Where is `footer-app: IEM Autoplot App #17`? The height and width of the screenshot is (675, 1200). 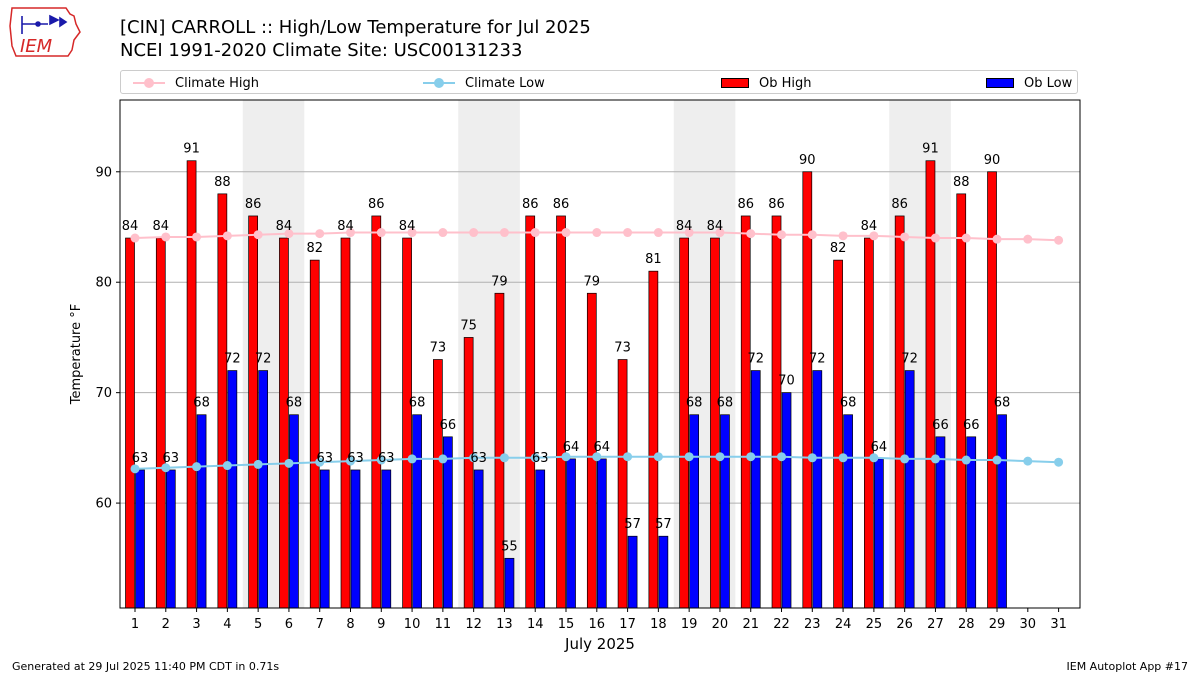
footer-app: IEM Autoplot App #17 is located at coordinates (1127, 666).